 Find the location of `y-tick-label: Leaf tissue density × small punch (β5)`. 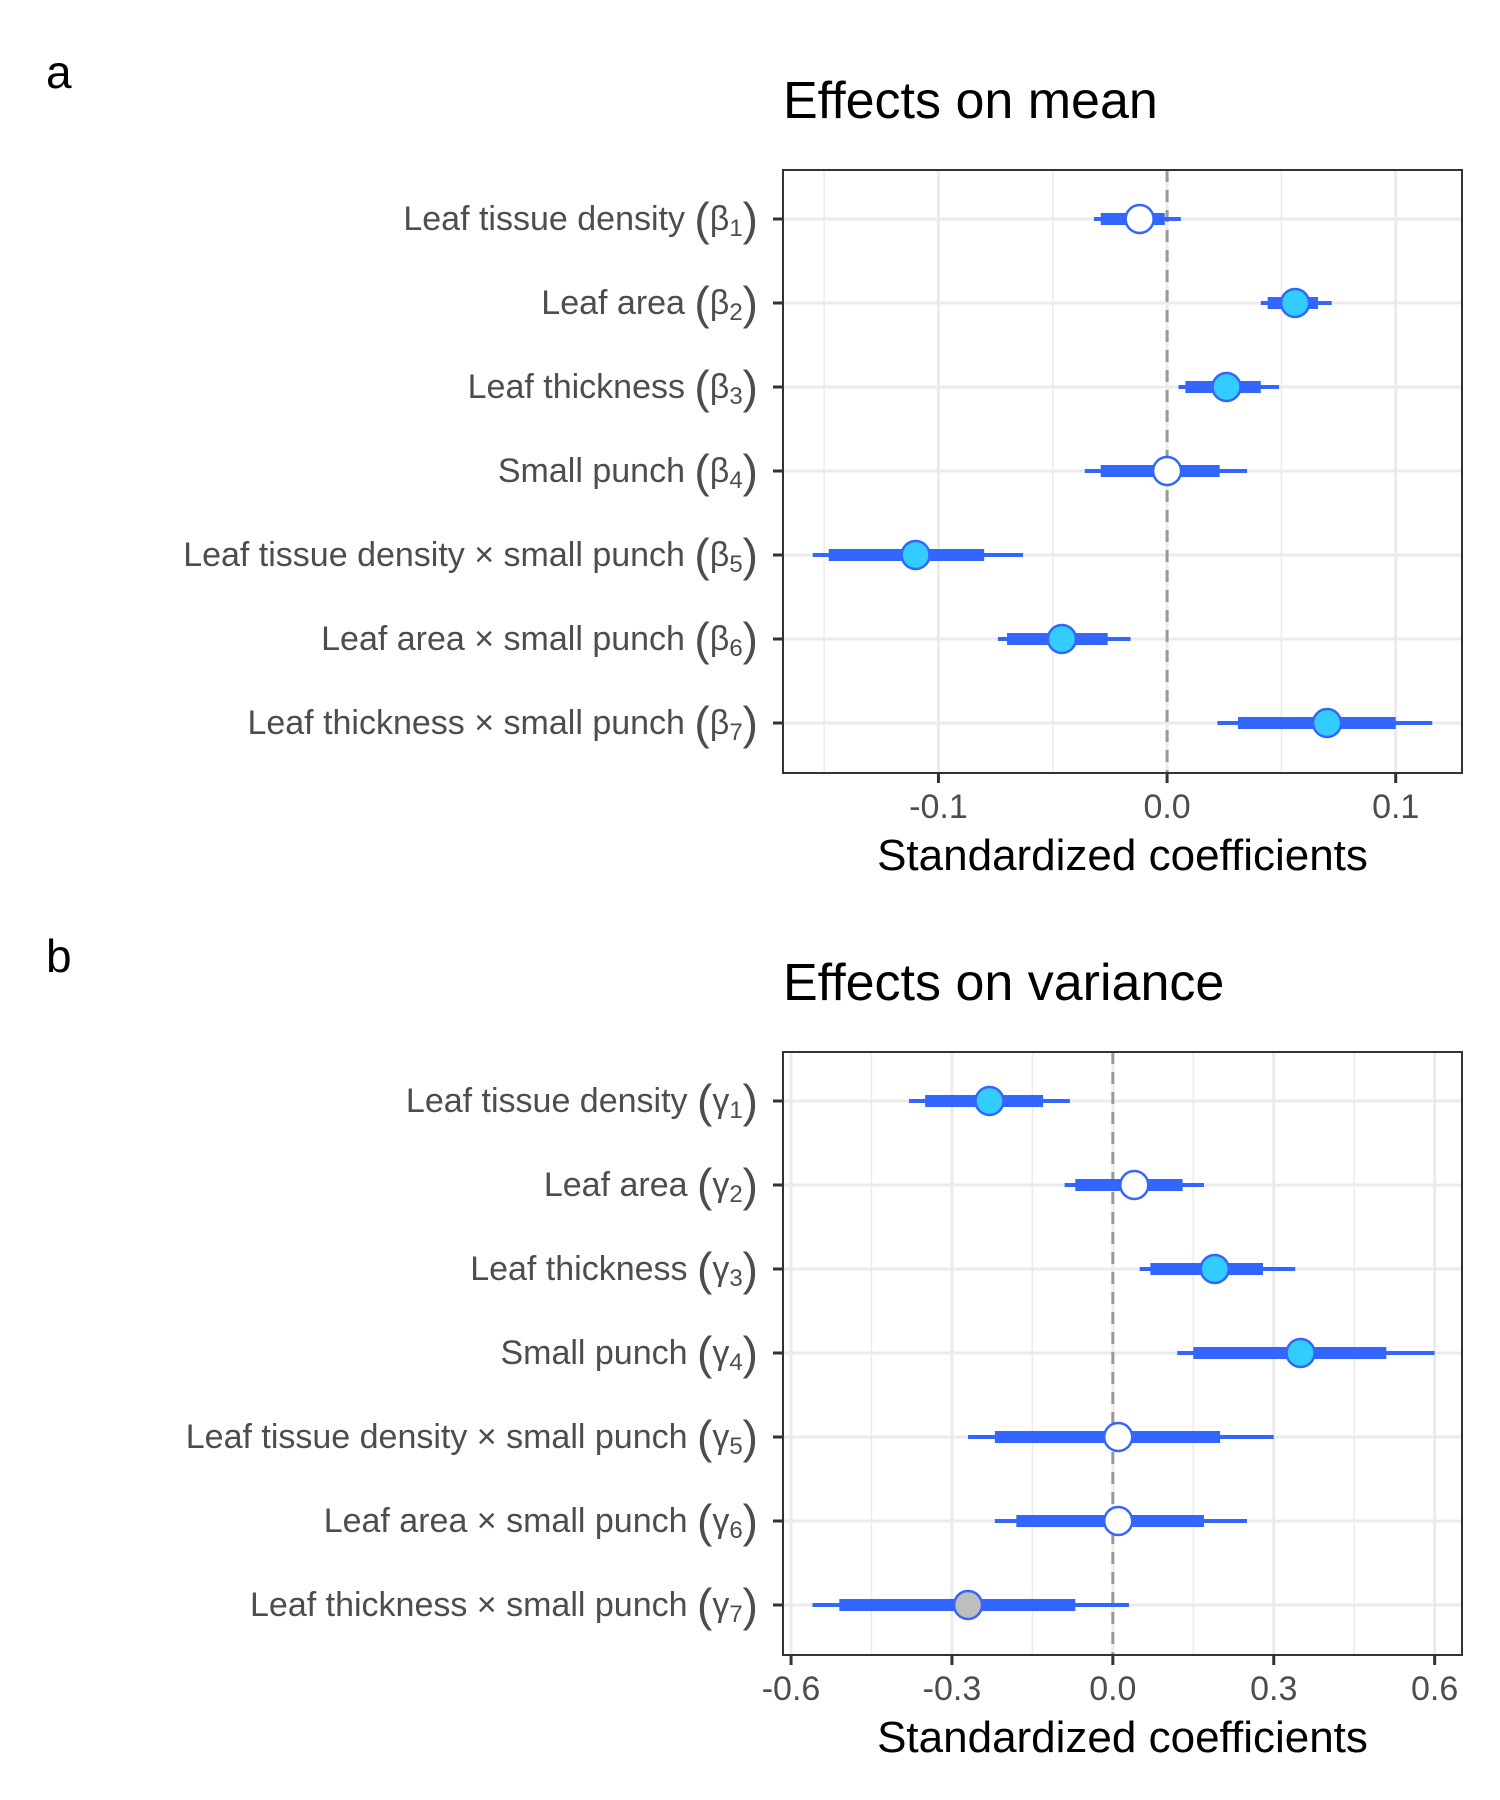

y-tick-label: Leaf tissue density × small punch (β5) is located at coordinates (470, 555).